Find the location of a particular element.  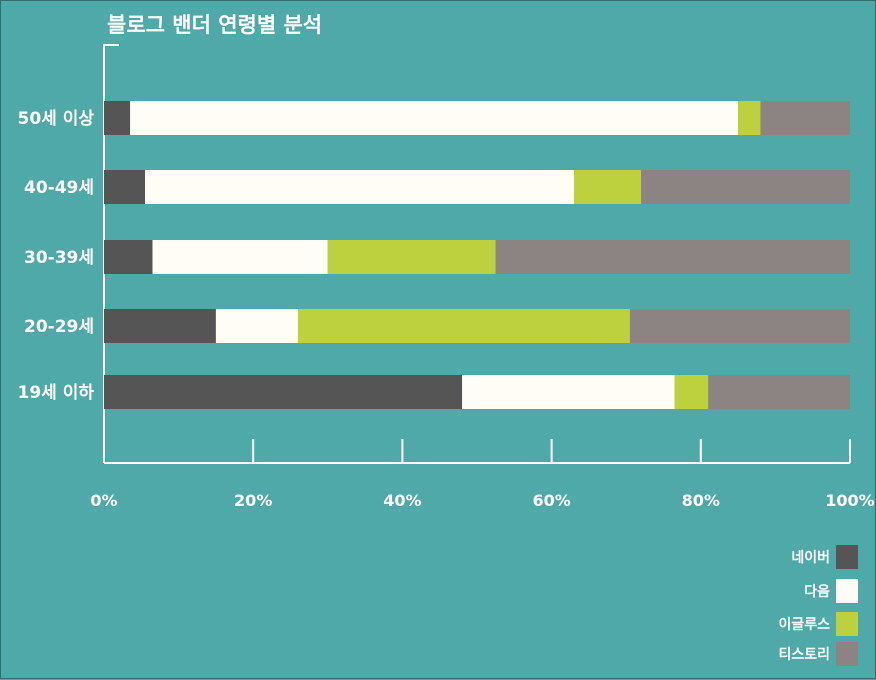

legend-label: 이글루스 is located at coordinates (804, 624).